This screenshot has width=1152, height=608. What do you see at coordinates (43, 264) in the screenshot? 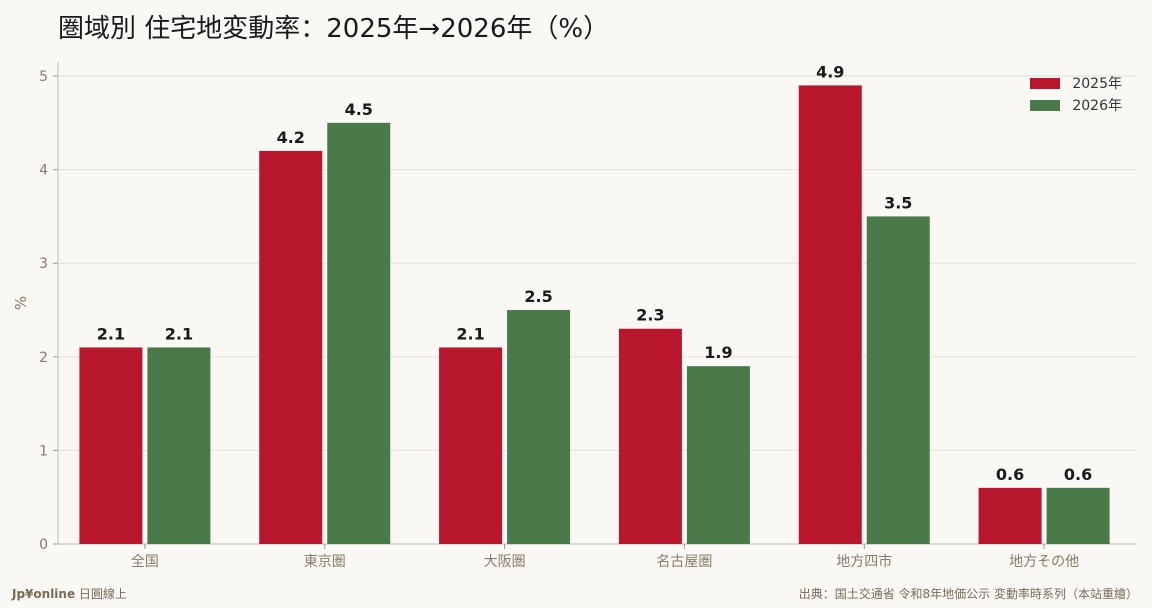
I see `y-tick-label: 3` at bounding box center [43, 264].